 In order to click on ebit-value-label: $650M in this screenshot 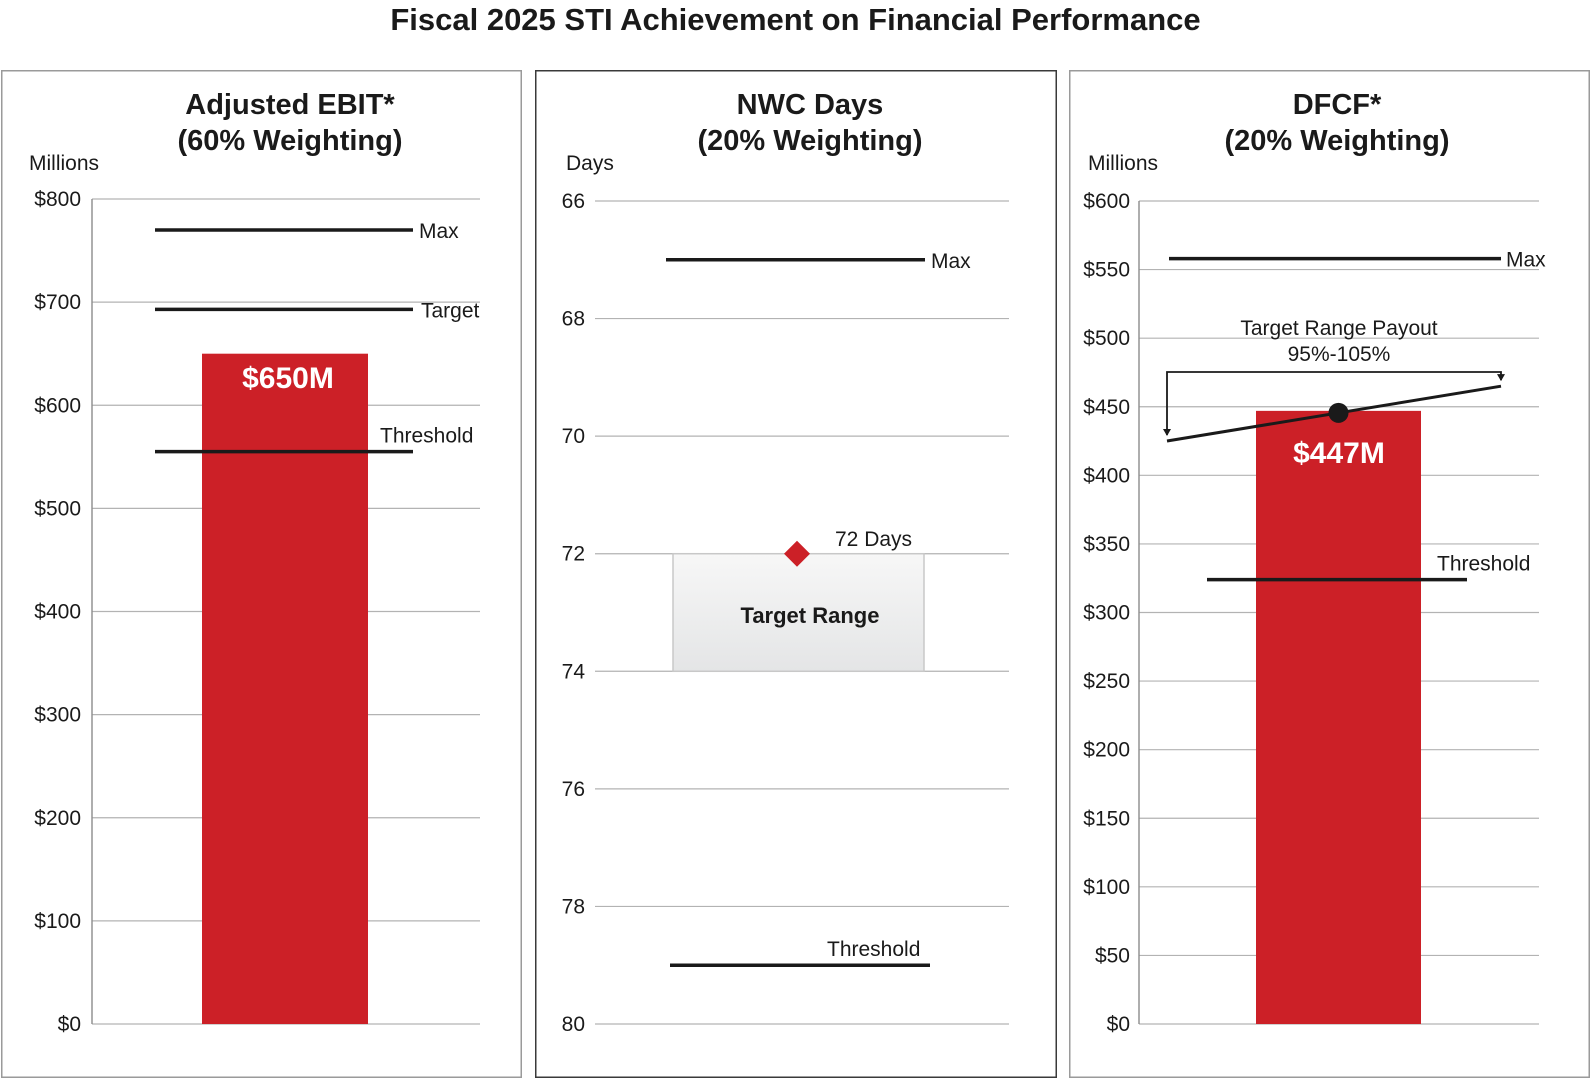, I will do `click(288, 378)`.